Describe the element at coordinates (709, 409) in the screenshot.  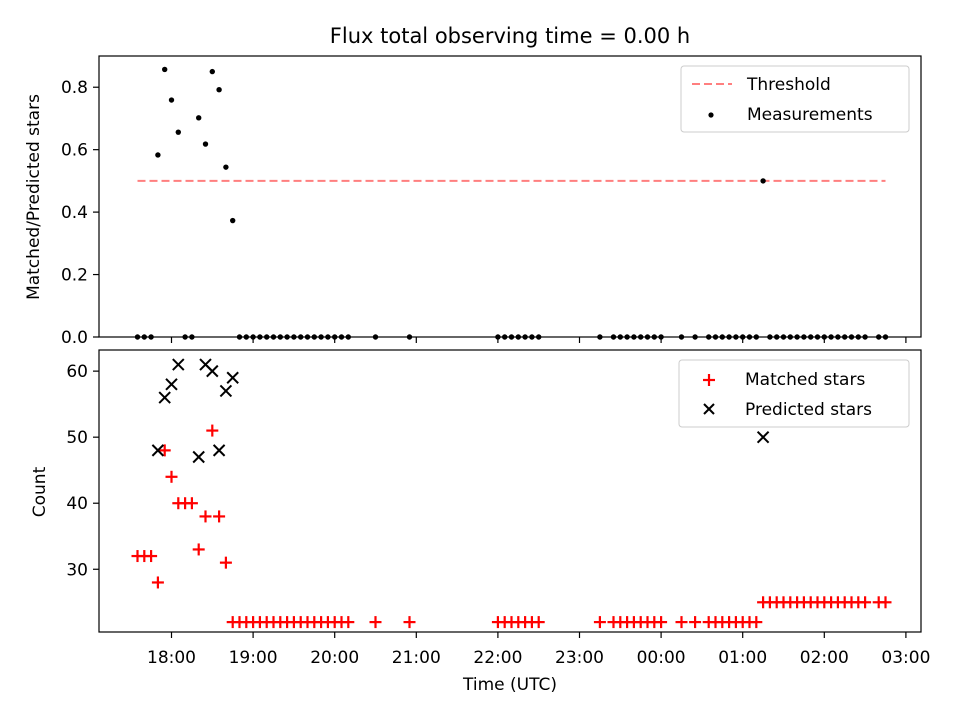
I see `predicted-legend-swatch` at that location.